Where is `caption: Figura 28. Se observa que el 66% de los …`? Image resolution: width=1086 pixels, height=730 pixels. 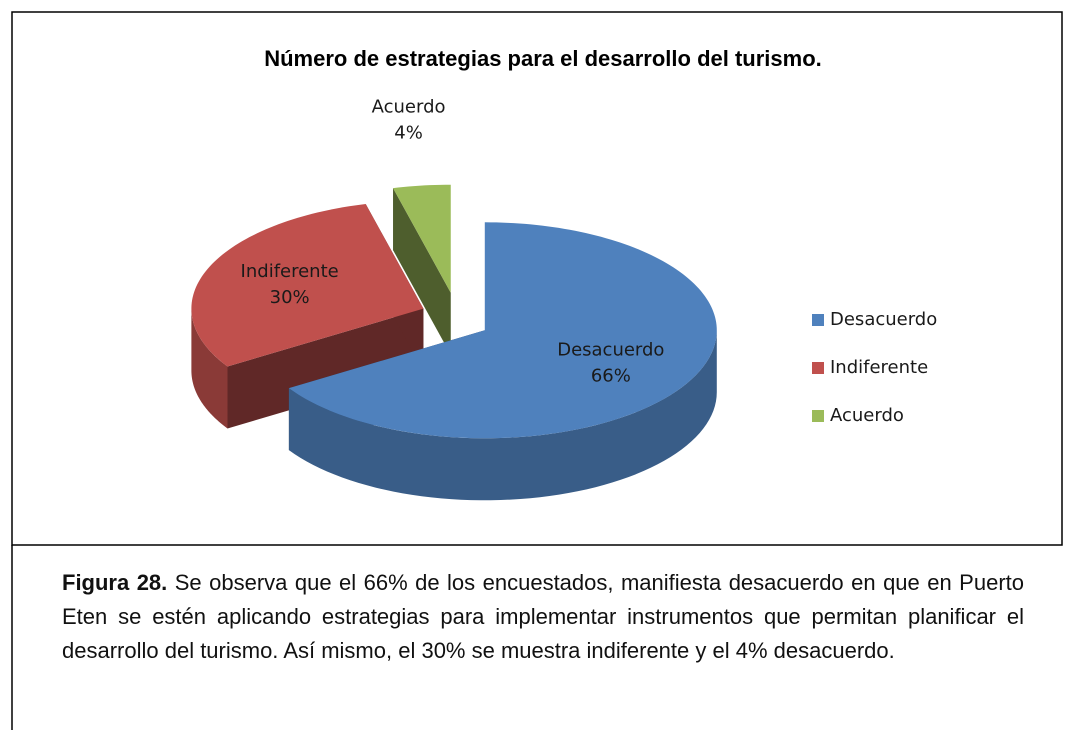
caption: Figura 28. Se observa que el 66% de los … is located at coordinates (543, 617).